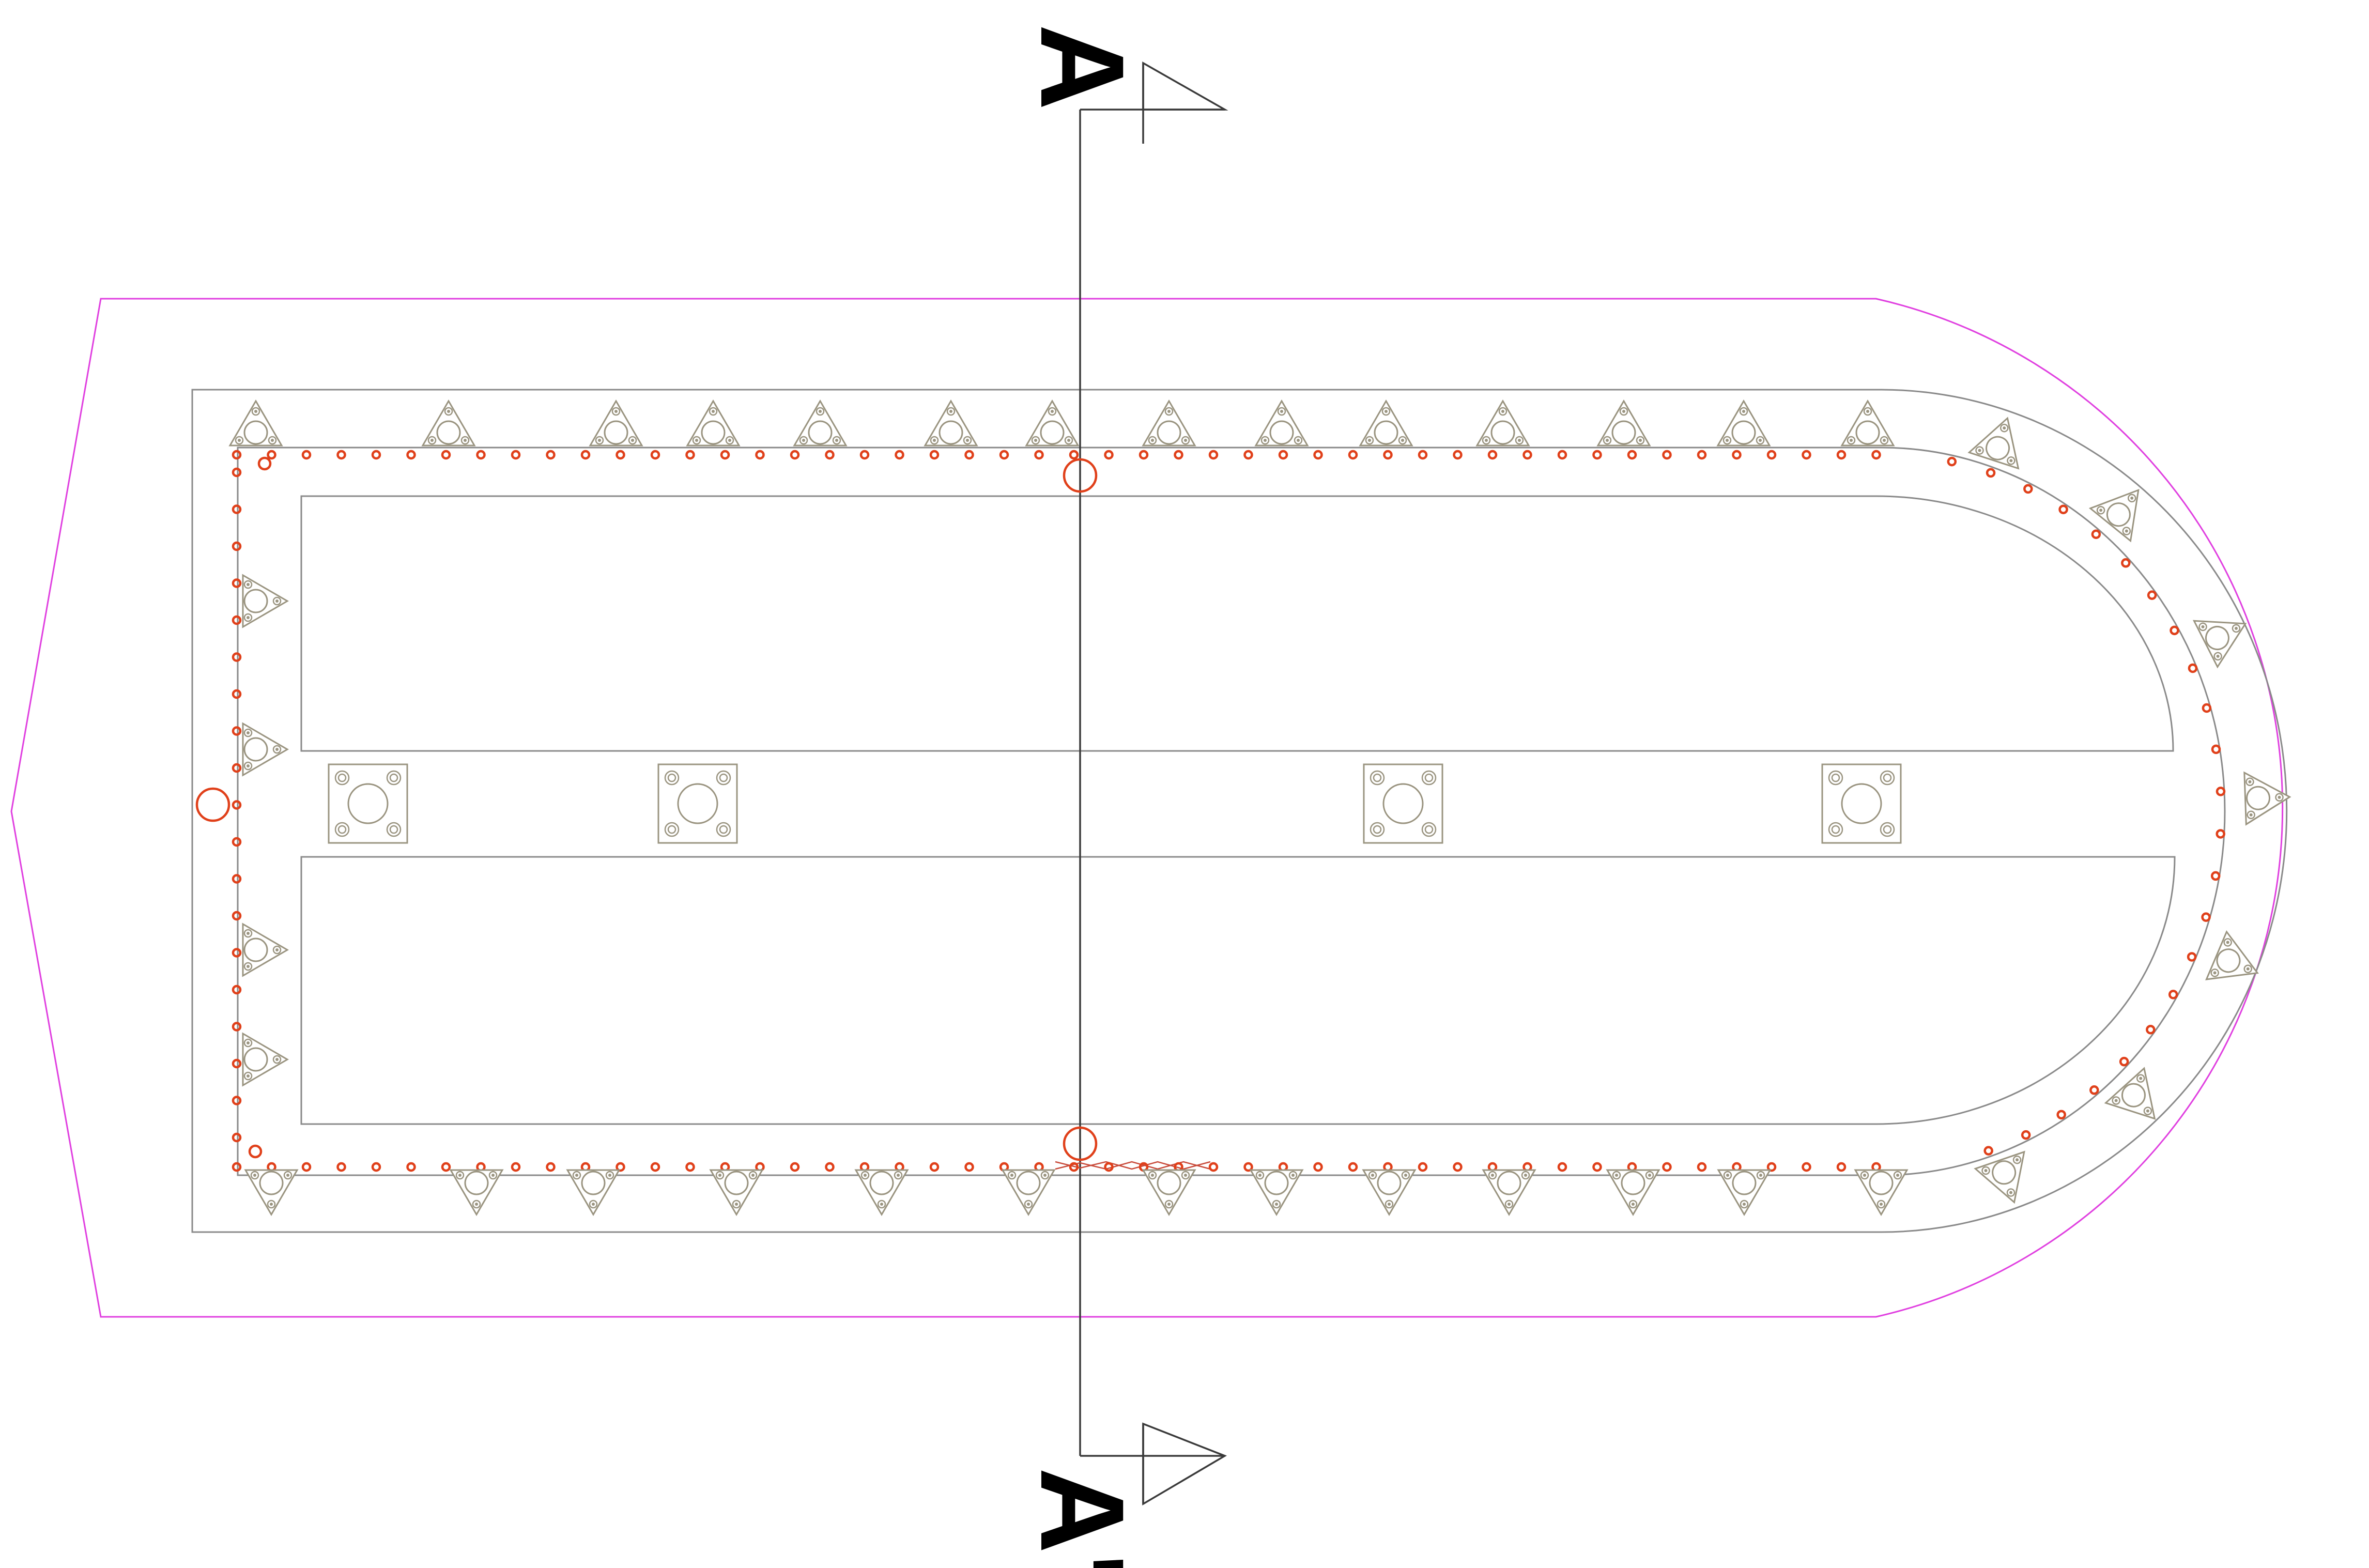  I want to click on svg-text: A', so click(1082, 1518).